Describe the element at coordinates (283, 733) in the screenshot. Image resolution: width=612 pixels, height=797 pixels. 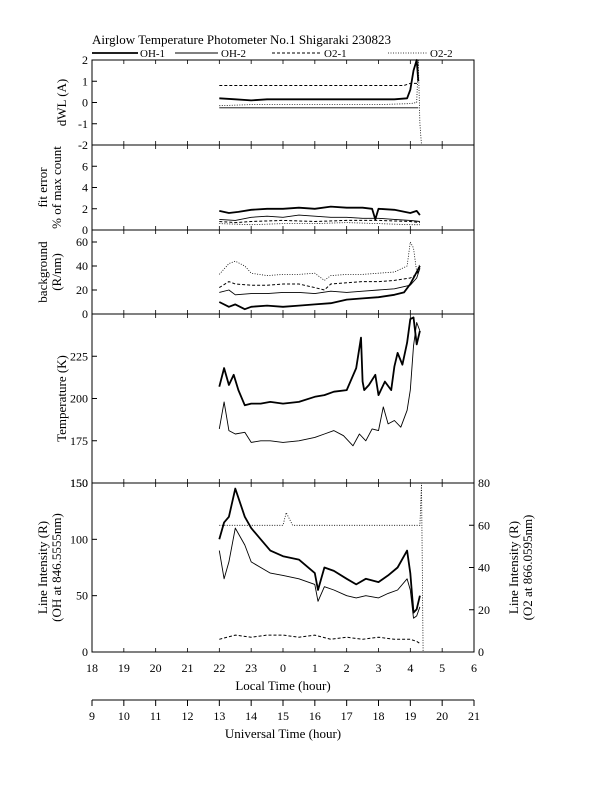
I see `x-axis-label-ut: Universal Time (hour)` at that location.